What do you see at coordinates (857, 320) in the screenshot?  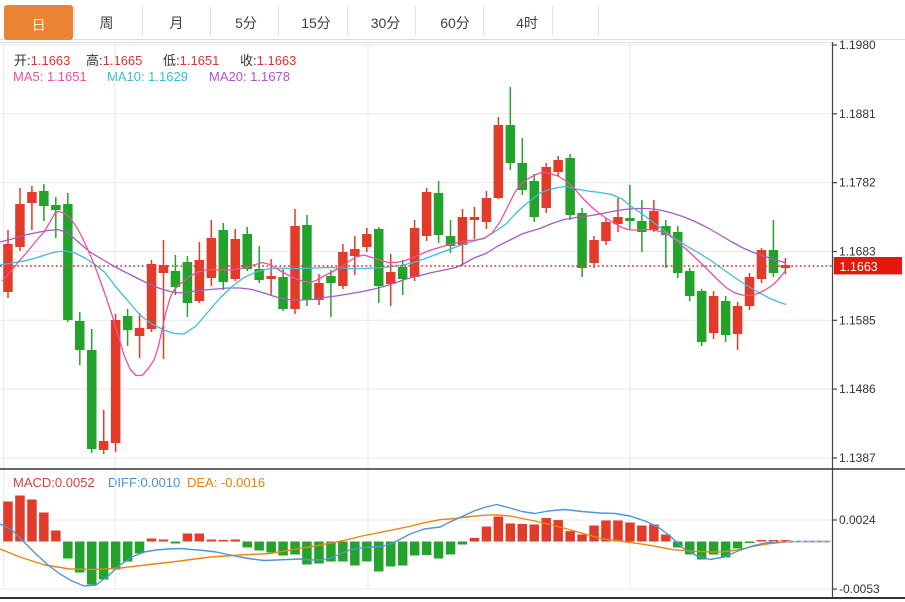 I see `svg-text: 1.1585` at bounding box center [857, 320].